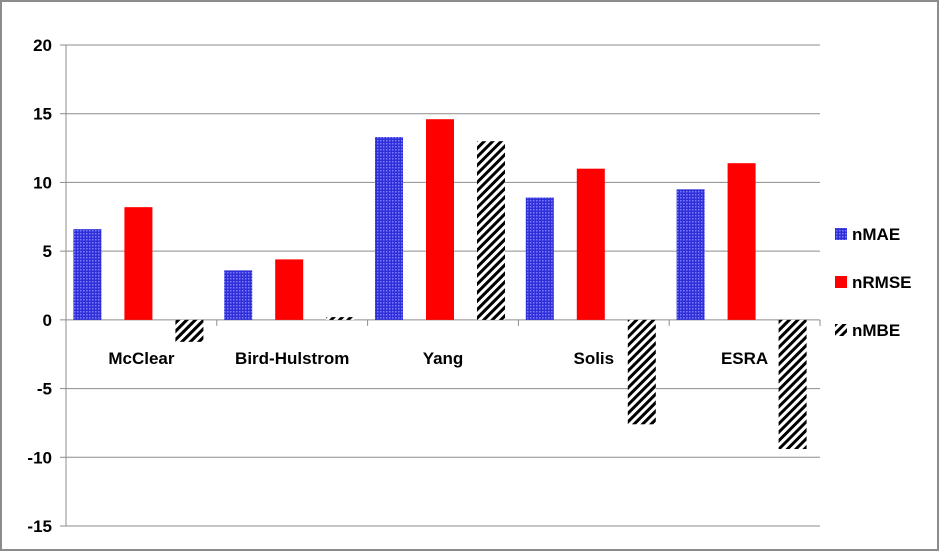 The width and height of the screenshot is (939, 554). I want to click on y-tick-label: -15, so click(39, 526).